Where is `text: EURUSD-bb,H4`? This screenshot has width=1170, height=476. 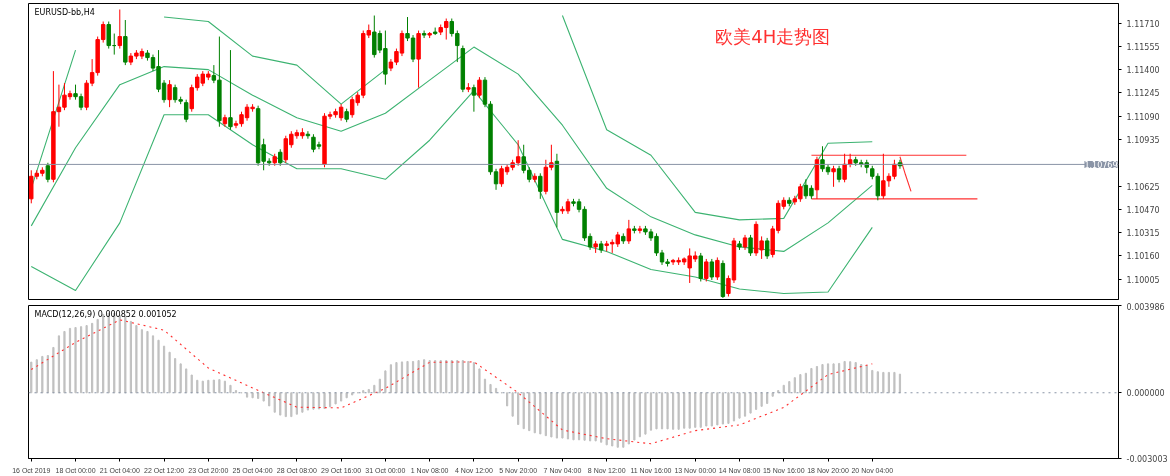
text: EURUSD-bb,H4 is located at coordinates (64, 12).